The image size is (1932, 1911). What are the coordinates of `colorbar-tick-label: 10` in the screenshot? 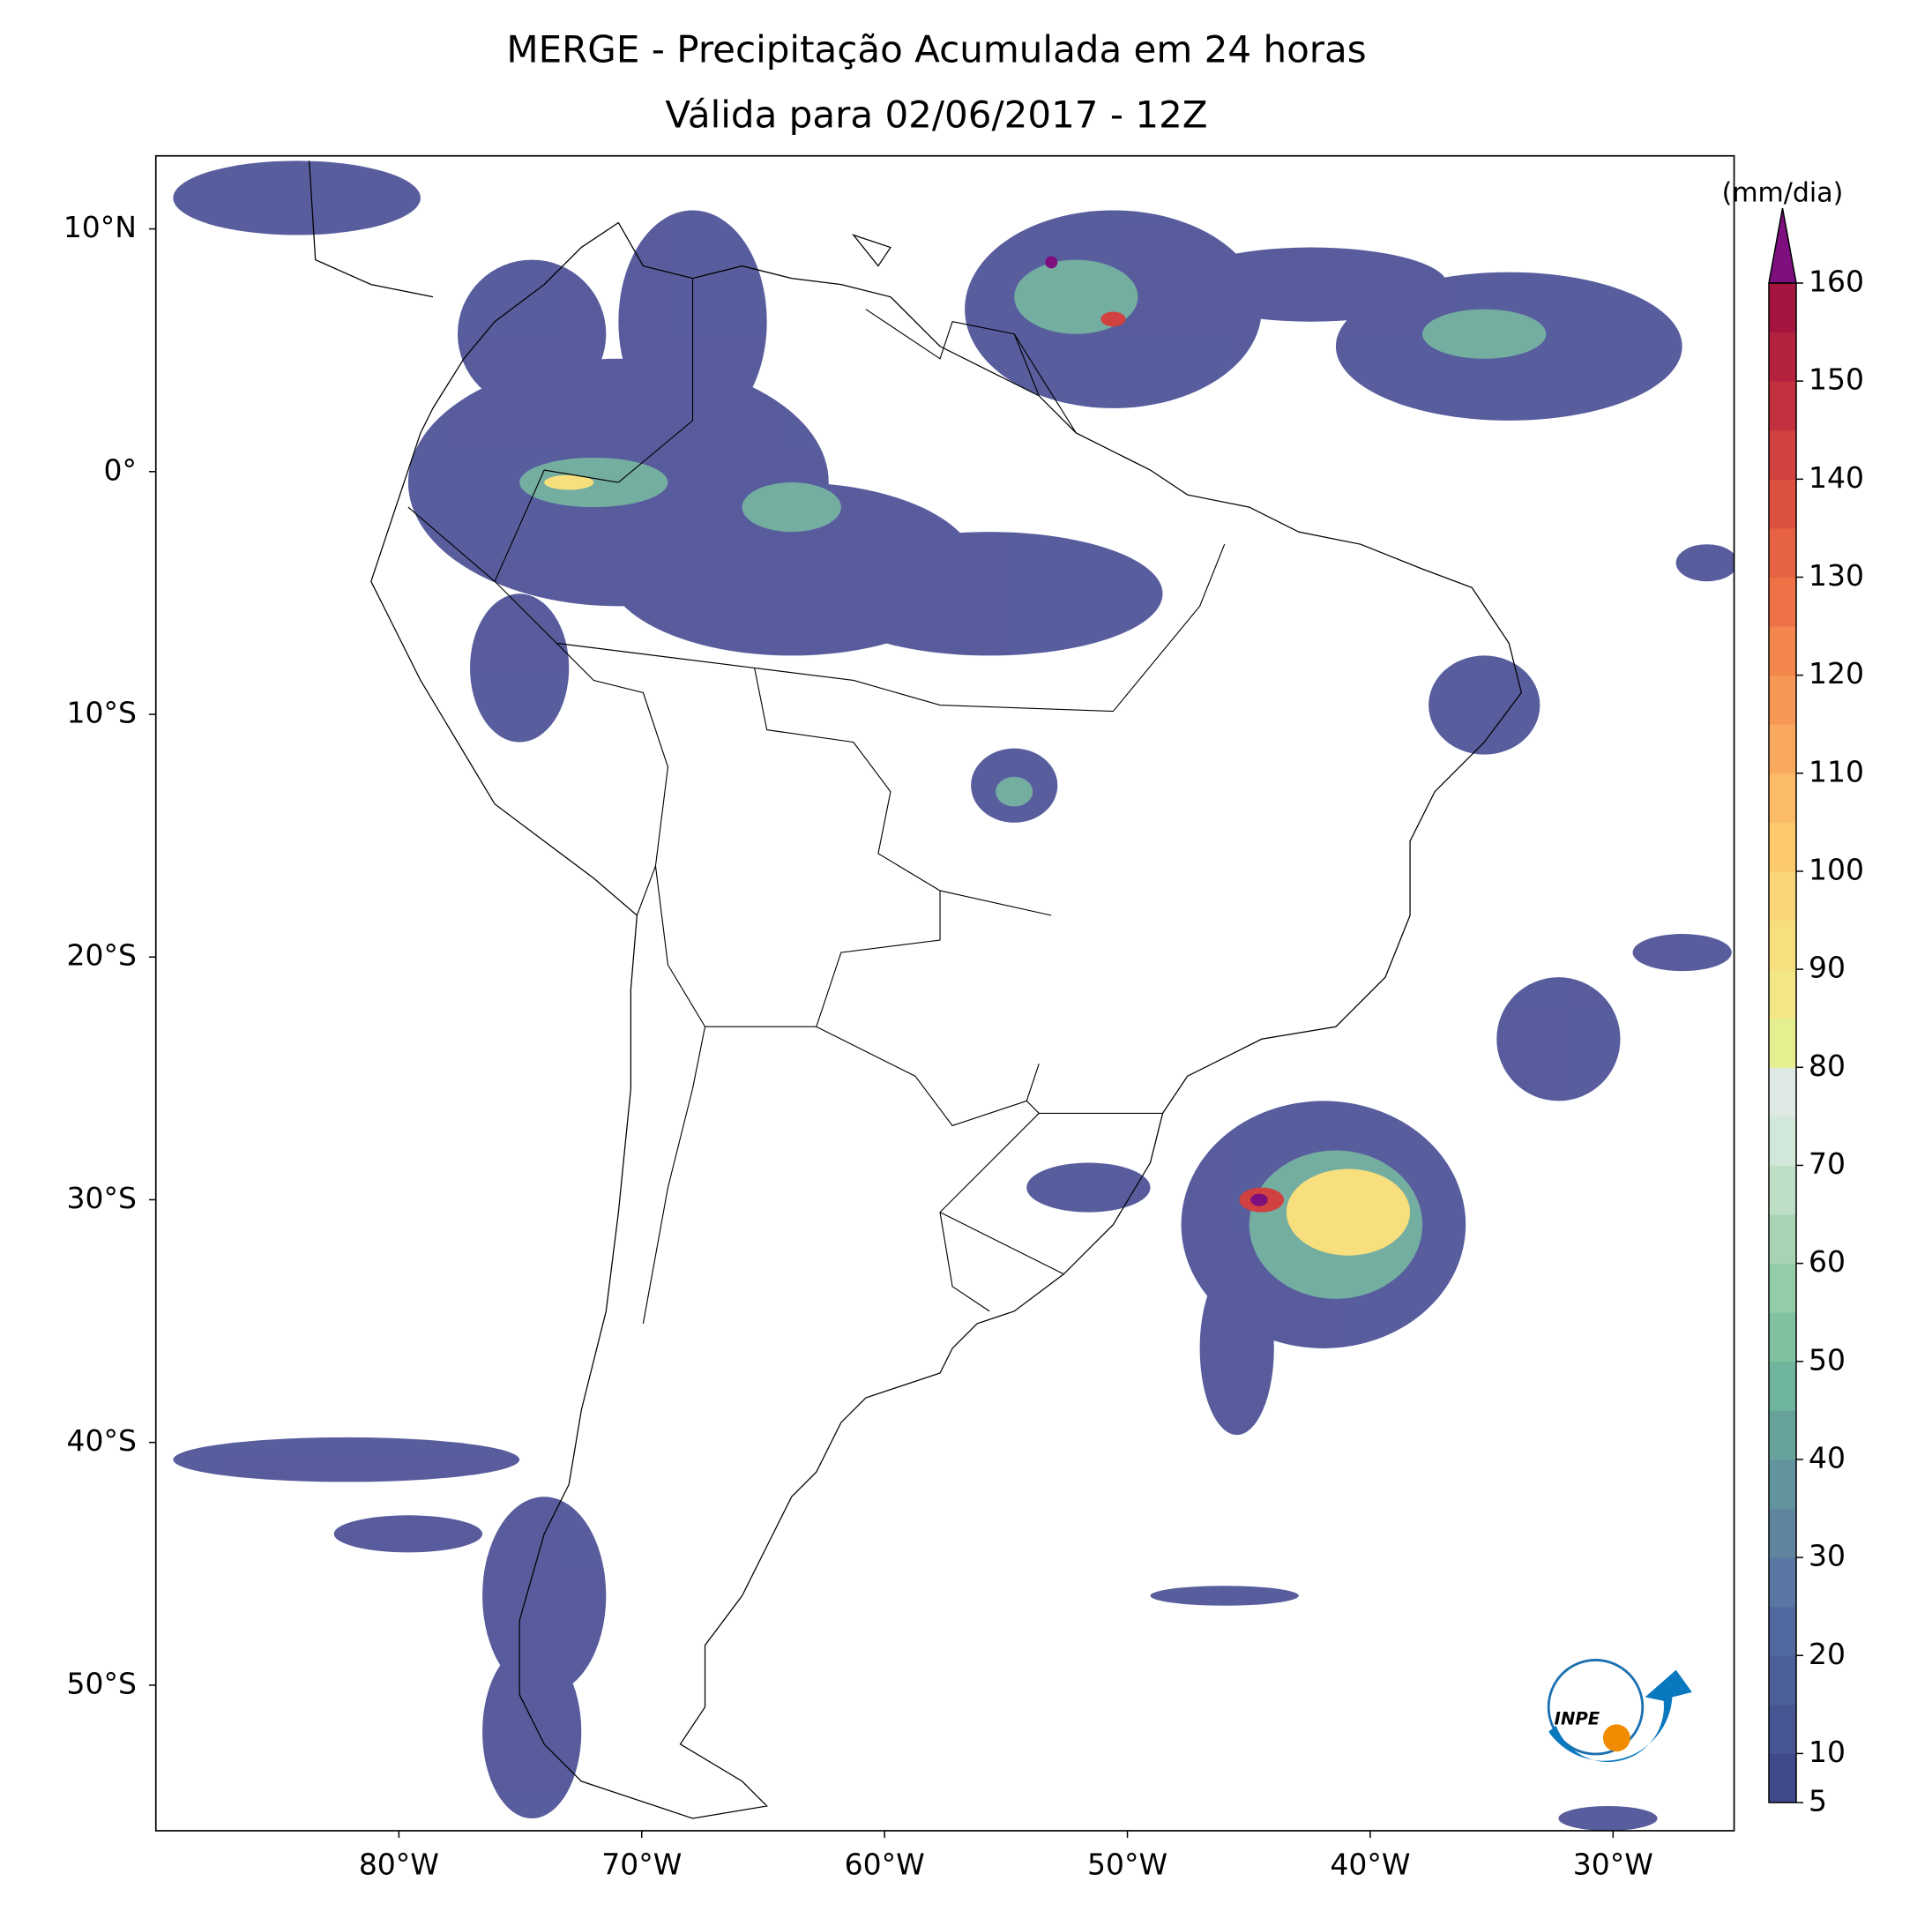 It's located at (1827, 1752).